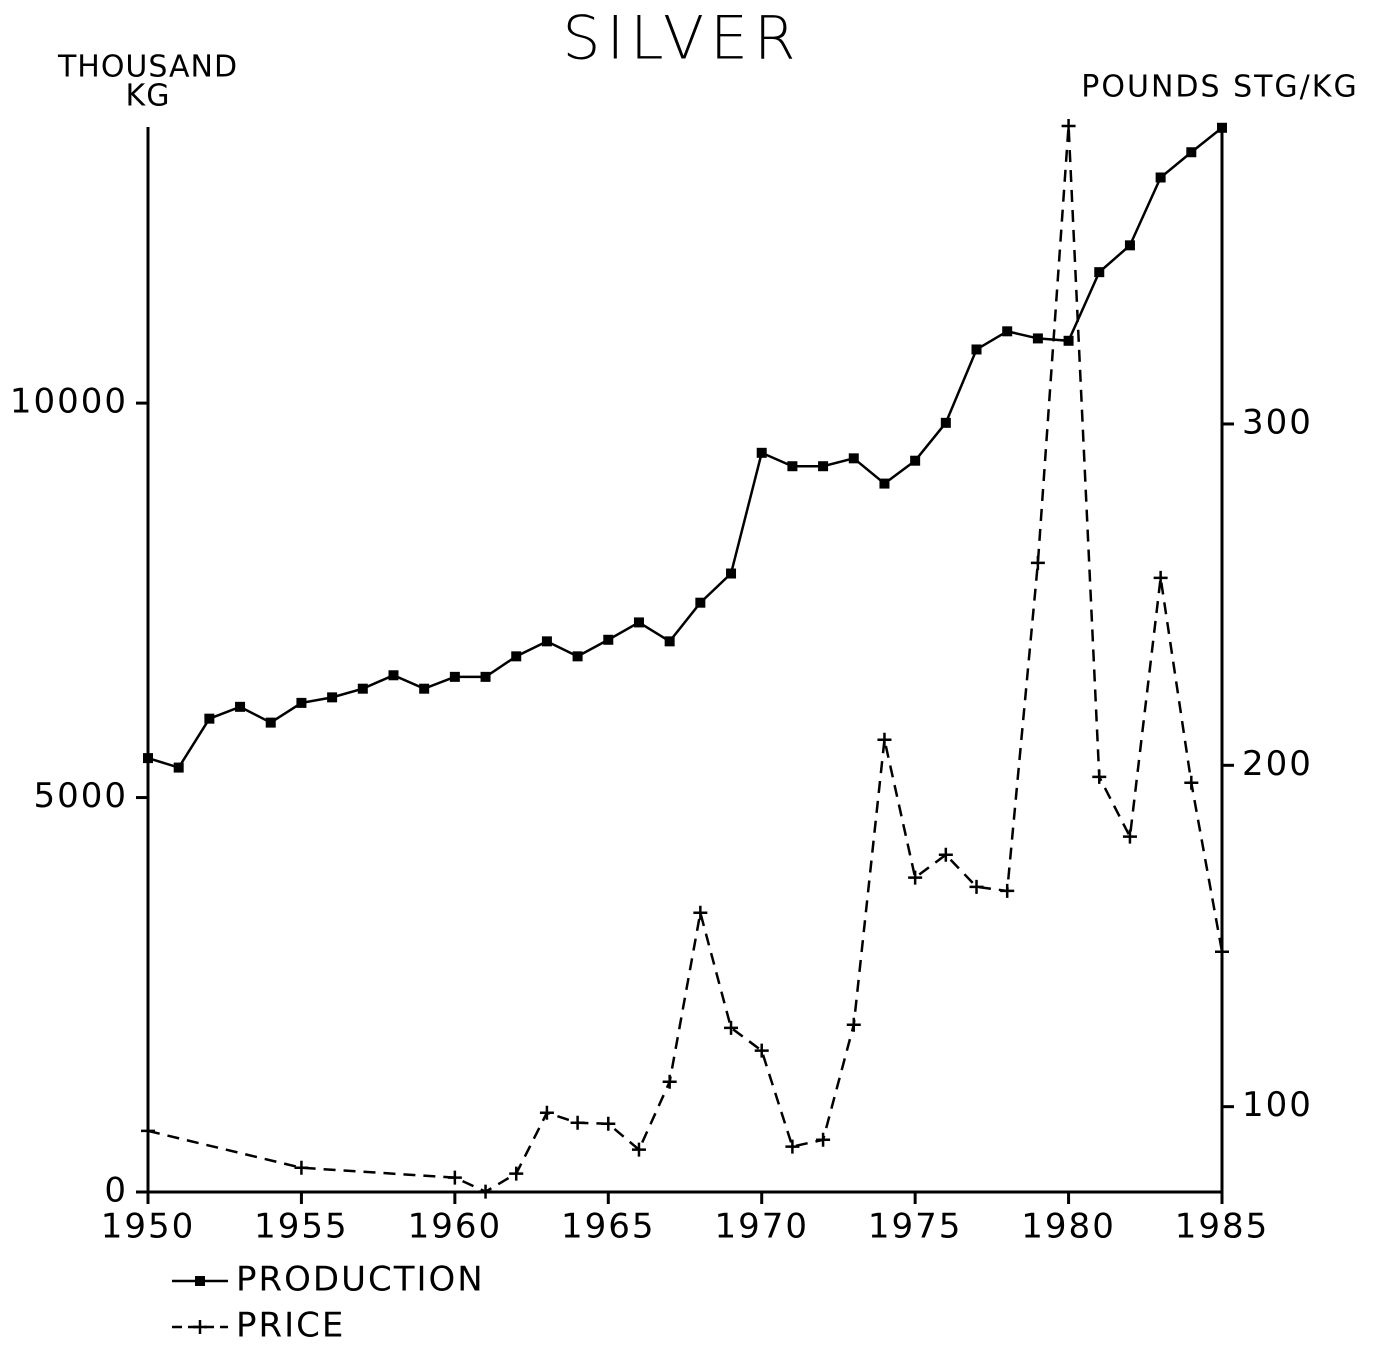 The image size is (1383, 1369). I want to click on y-tick-label: 5000, so click(80, 796).